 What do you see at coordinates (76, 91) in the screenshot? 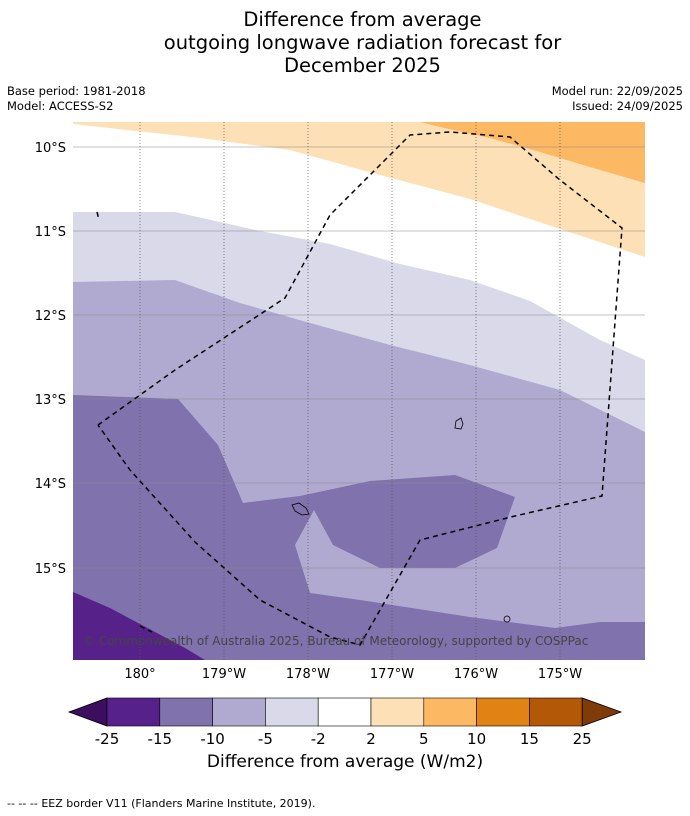
I see `base-period: Base period: 1981-2018` at bounding box center [76, 91].